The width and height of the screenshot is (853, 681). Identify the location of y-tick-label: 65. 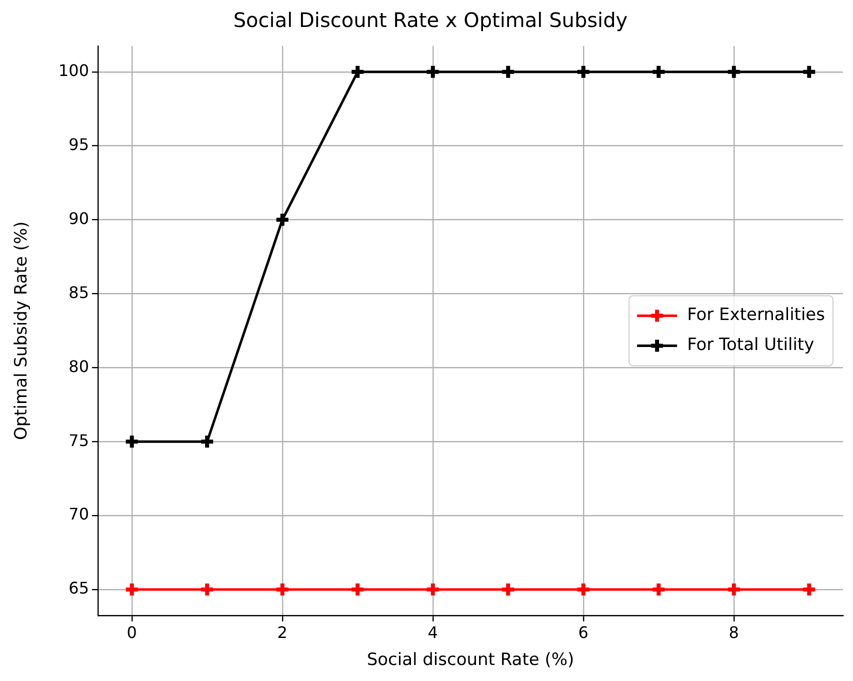
(78, 588).